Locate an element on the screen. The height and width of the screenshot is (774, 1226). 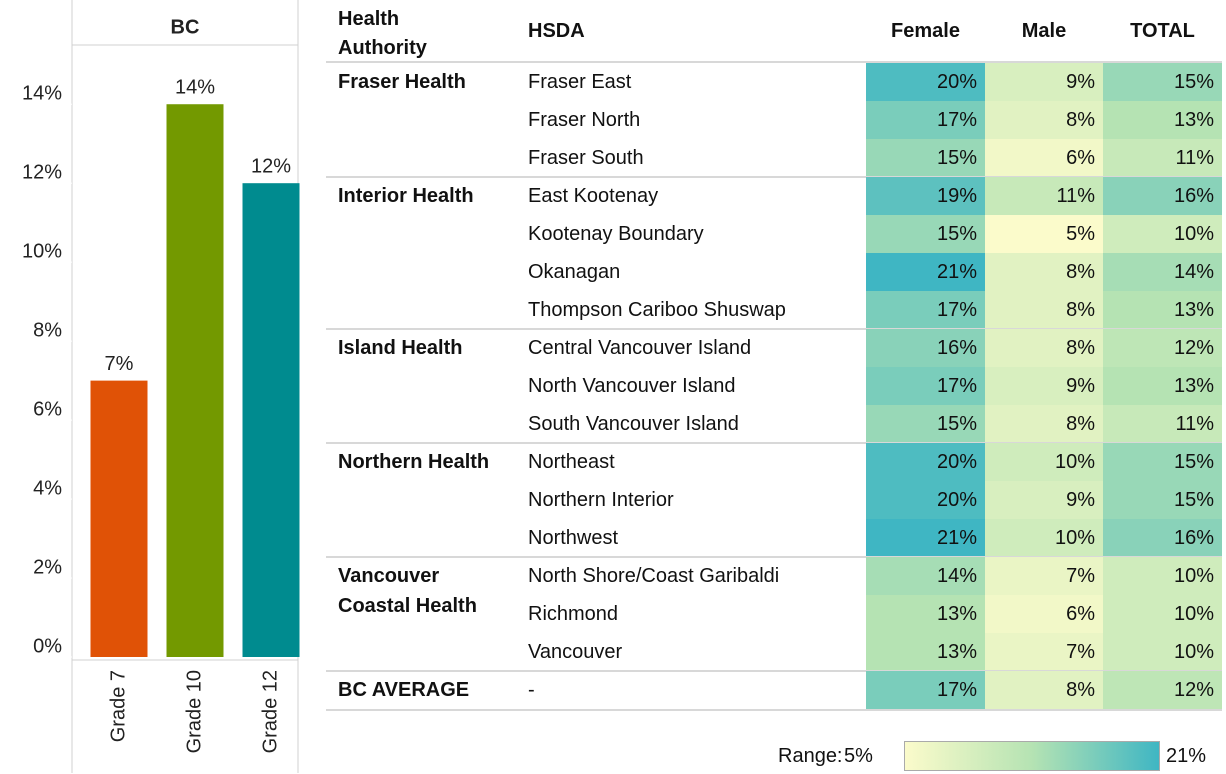
health-authority: Fraser Health is located at coordinates (402, 82).